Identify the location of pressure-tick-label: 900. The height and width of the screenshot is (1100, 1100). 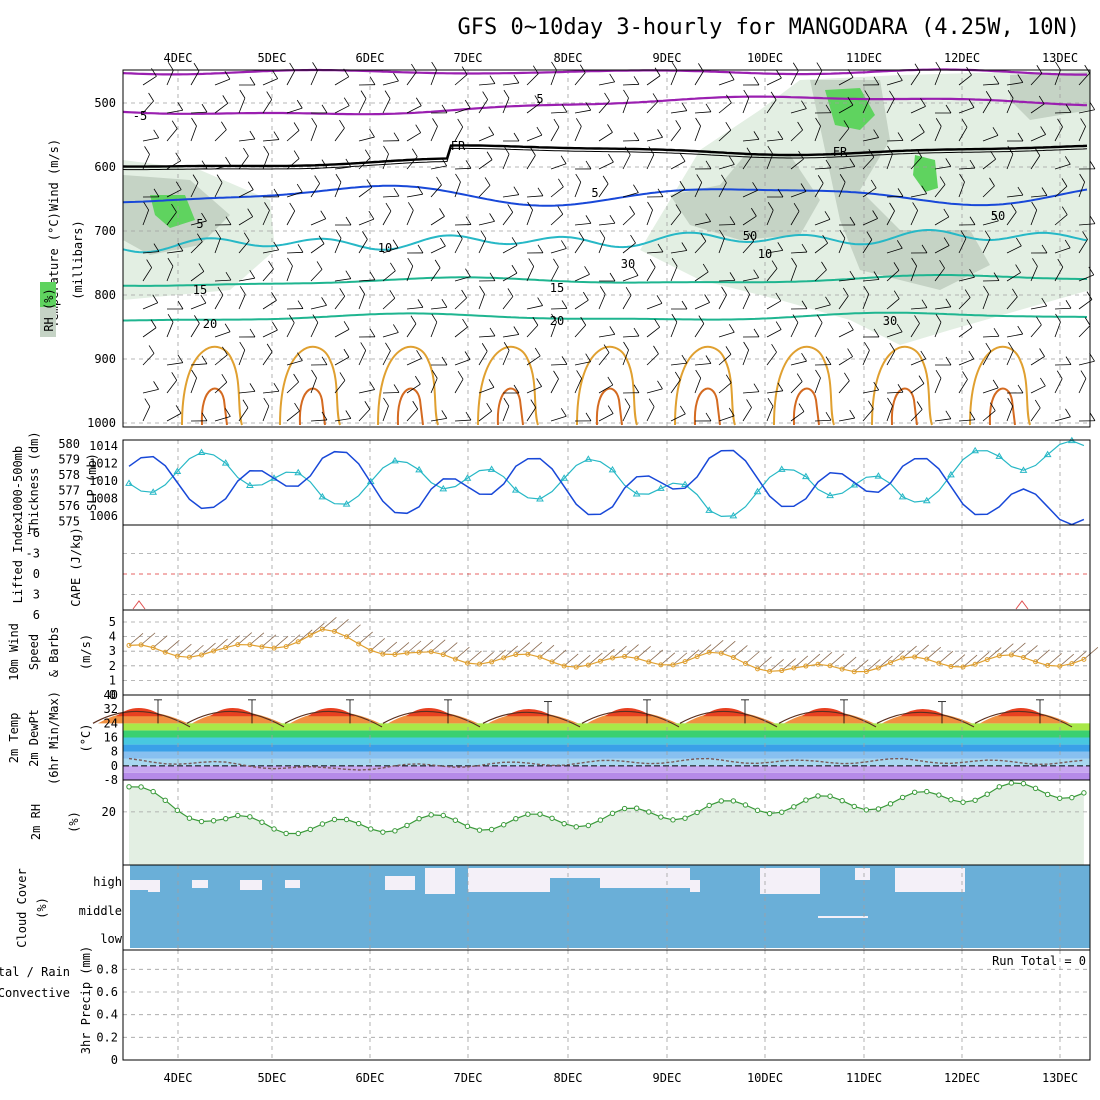
(105, 359).